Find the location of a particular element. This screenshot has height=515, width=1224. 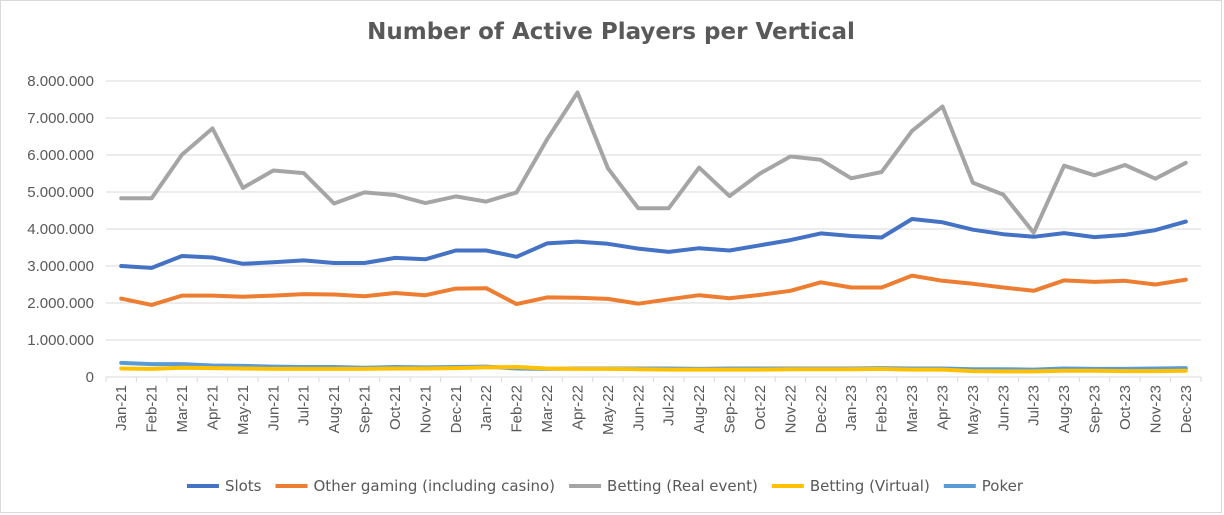

x-tick-label: Mar-22 is located at coordinates (547, 409).